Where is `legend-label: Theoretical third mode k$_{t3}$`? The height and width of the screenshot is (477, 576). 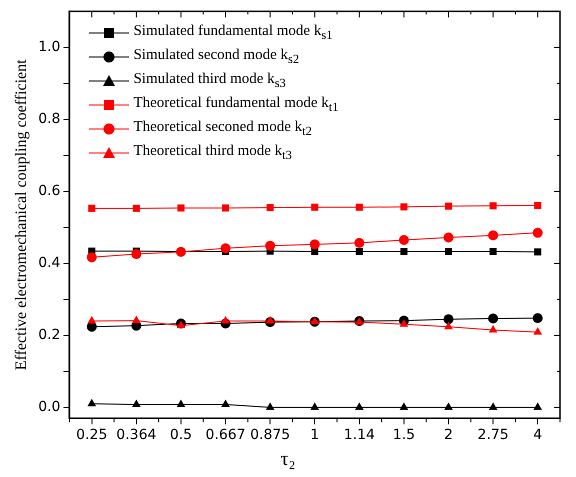 legend-label: Theoretical third mode k$_{t3}$ is located at coordinates (212, 153).